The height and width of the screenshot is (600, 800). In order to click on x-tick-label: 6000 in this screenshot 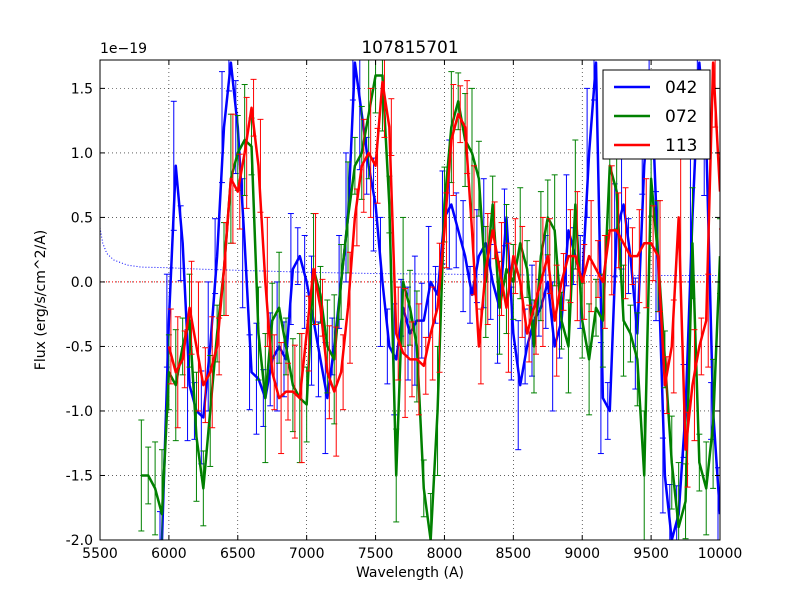, I will do `click(169, 554)`.